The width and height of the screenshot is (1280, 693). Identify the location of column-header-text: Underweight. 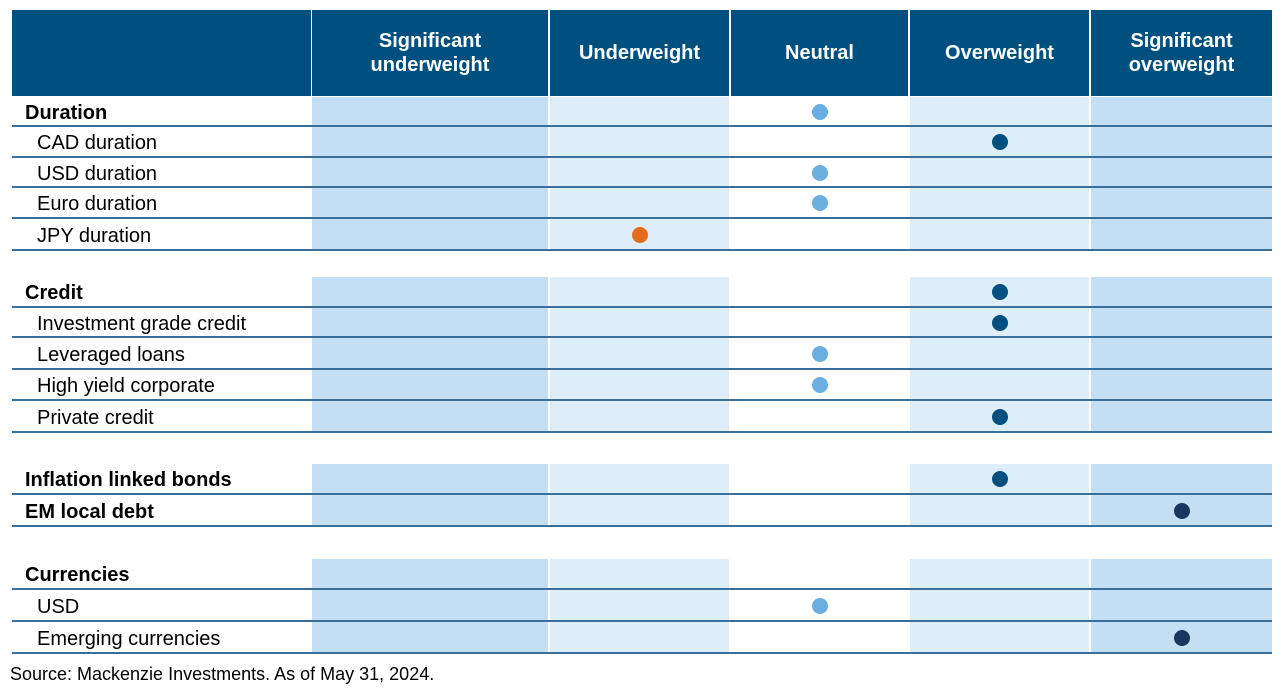
(639, 53).